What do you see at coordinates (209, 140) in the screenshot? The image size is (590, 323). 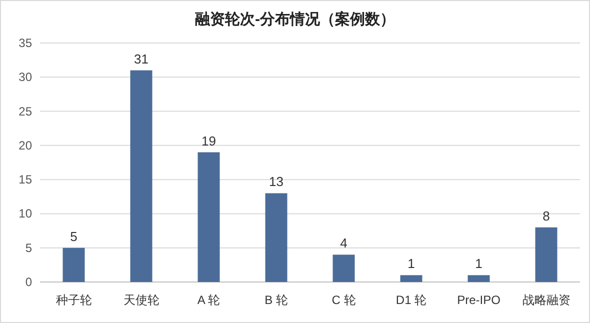 I see `data-label: 19` at bounding box center [209, 140].